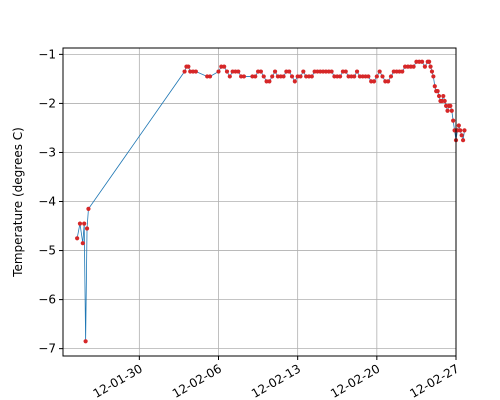 The image size is (500, 400). What do you see at coordinates (47, 54) in the screenshot?
I see `y-tick-label: −1` at bounding box center [47, 54].